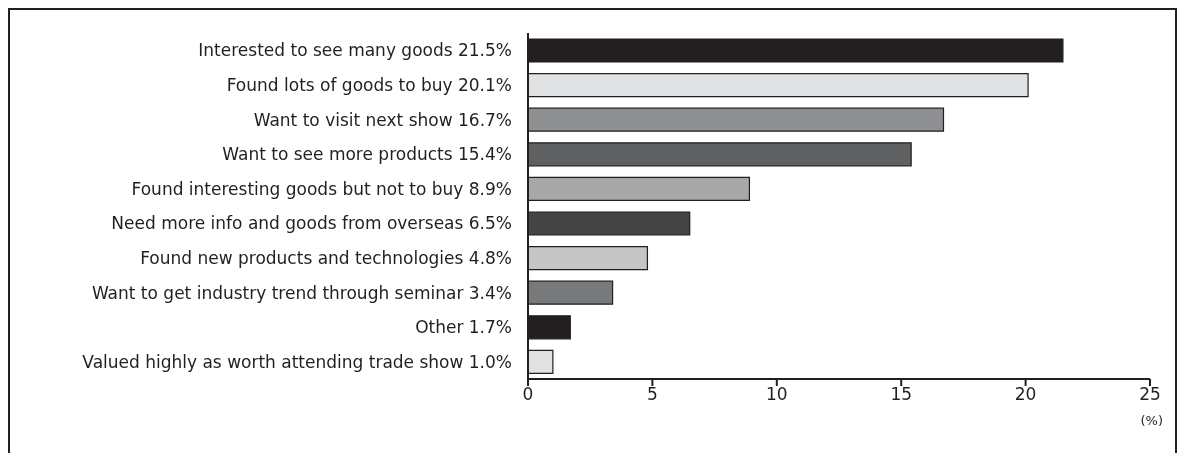 The height and width of the screenshot is (463, 1185). I want to click on x-tick-label: 10, so click(776, 394).